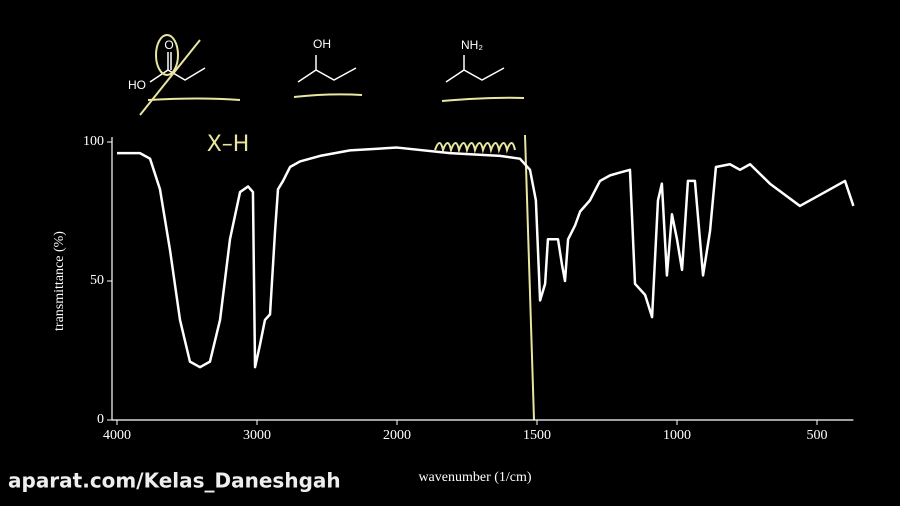 This screenshot has width=900, height=506. Describe the element at coordinates (474, 477) in the screenshot. I see `x-axis-label: wavenumber (1/cm)` at that location.